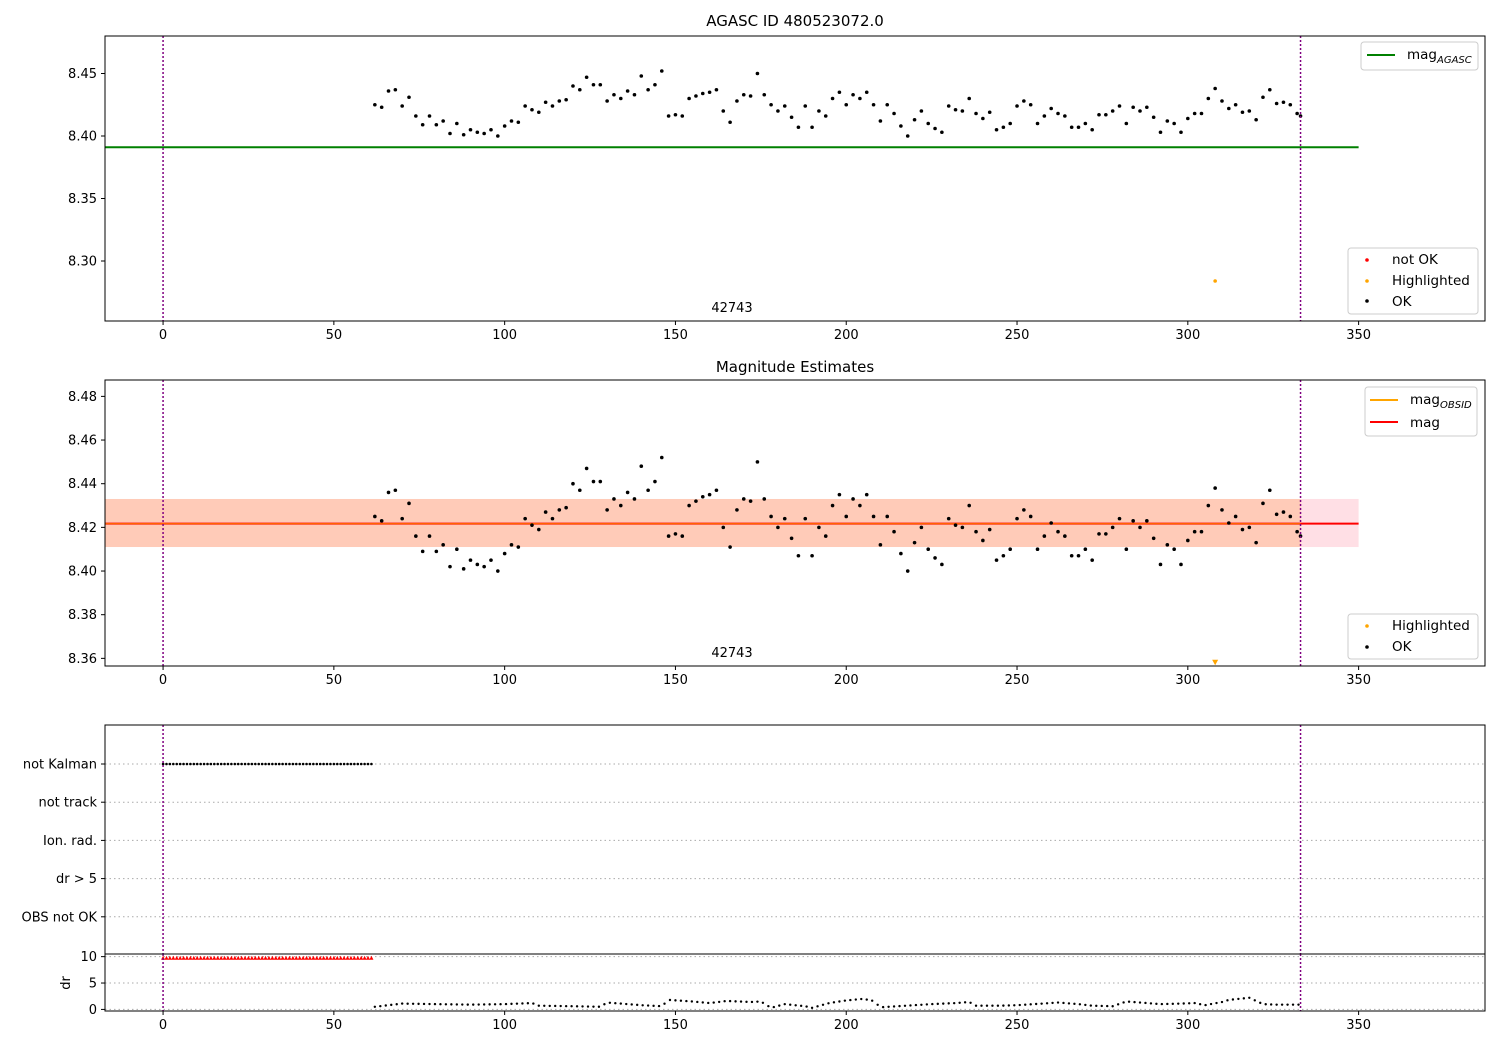 Image resolution: width=1500 pixels, height=1050 pixels. I want to click on panel-1-obsid-annotation: 42743, so click(731, 308).